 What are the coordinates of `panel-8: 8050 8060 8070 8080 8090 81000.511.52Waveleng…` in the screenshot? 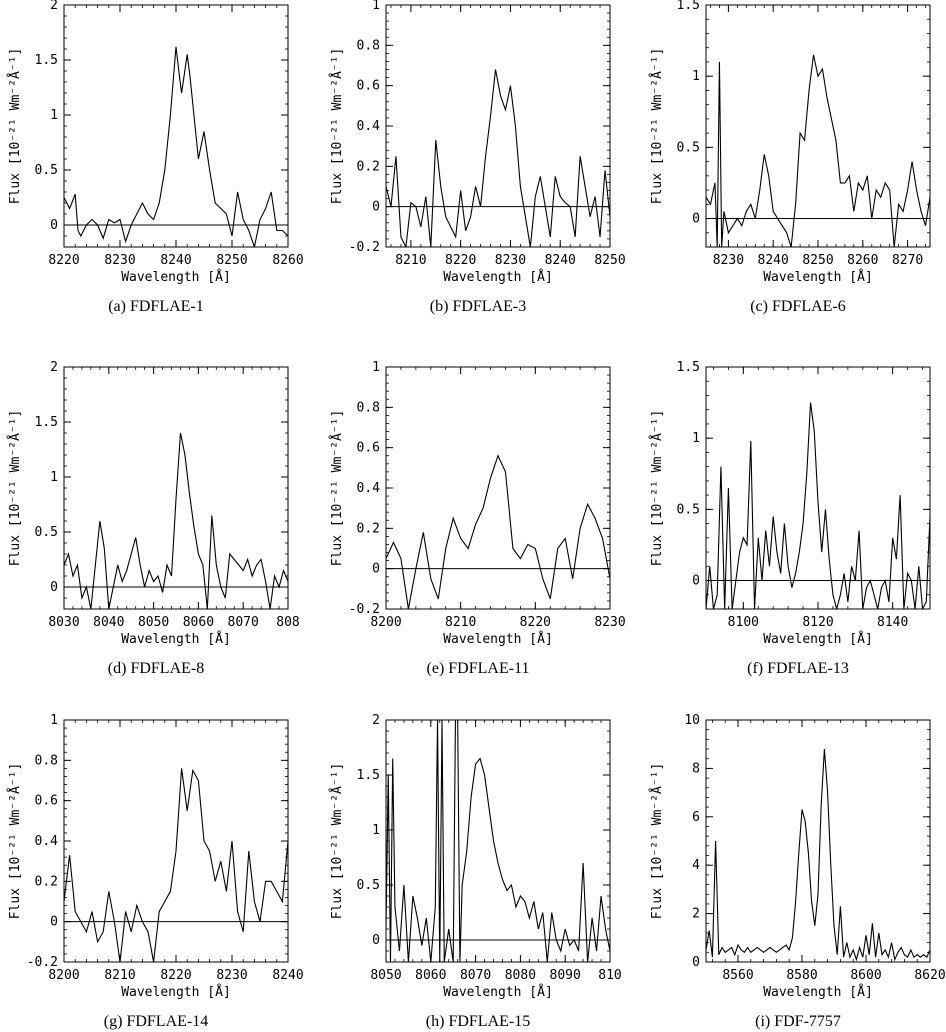 It's located at (475, 871).